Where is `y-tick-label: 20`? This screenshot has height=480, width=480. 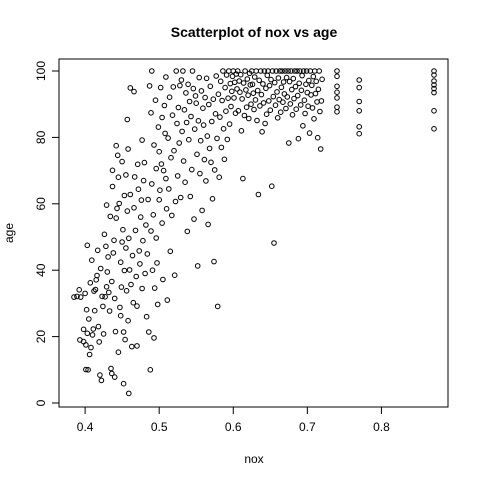
y-tick-label: 20 is located at coordinates (41, 337).